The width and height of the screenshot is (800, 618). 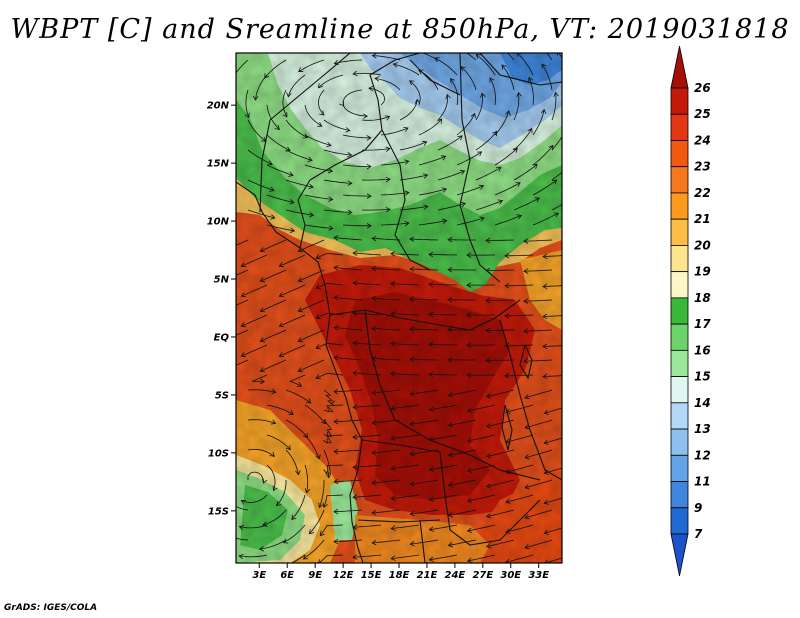 I want to click on colorbar-label: 14, so click(x=702, y=403).